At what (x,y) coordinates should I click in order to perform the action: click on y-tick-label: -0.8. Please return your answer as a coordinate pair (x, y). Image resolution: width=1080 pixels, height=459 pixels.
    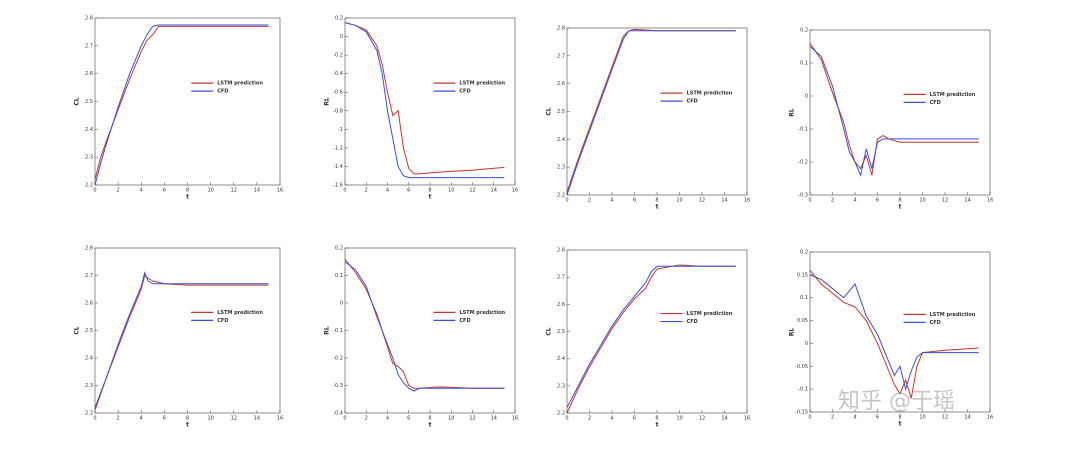
    Looking at the image, I should click on (338, 111).